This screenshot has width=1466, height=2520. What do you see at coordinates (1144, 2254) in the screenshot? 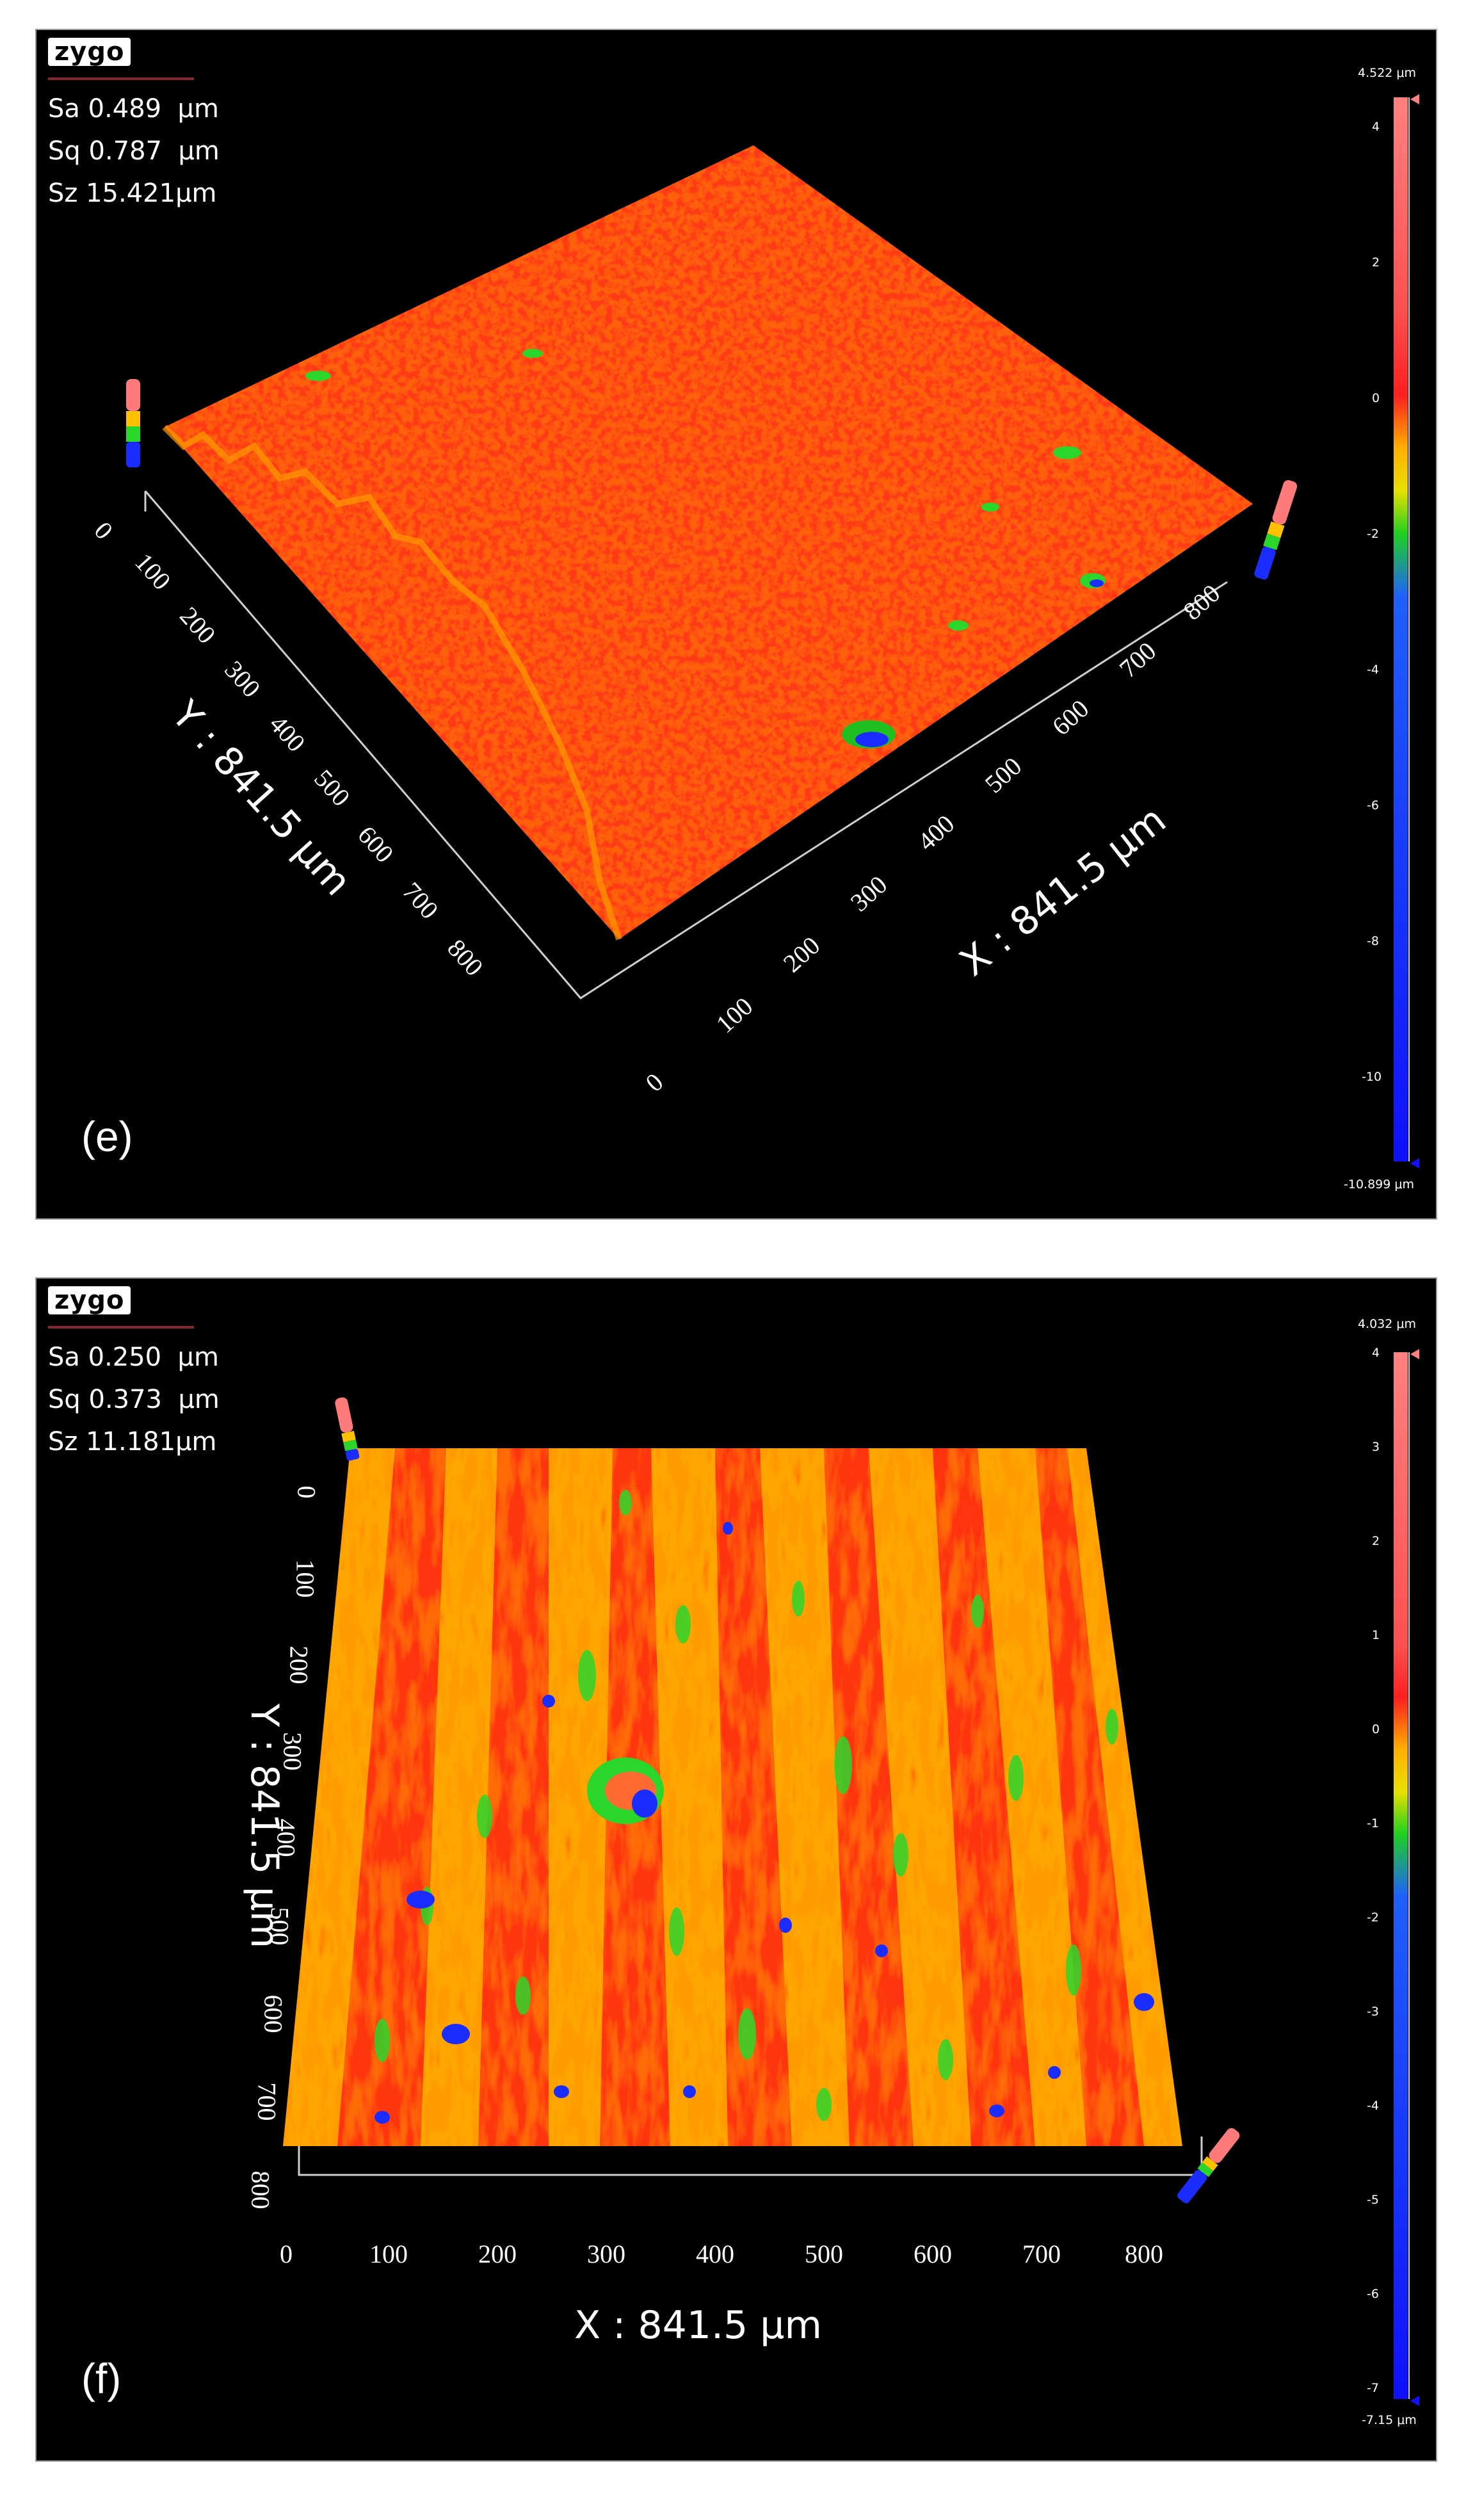
I see `x-tick-f: 800` at bounding box center [1144, 2254].